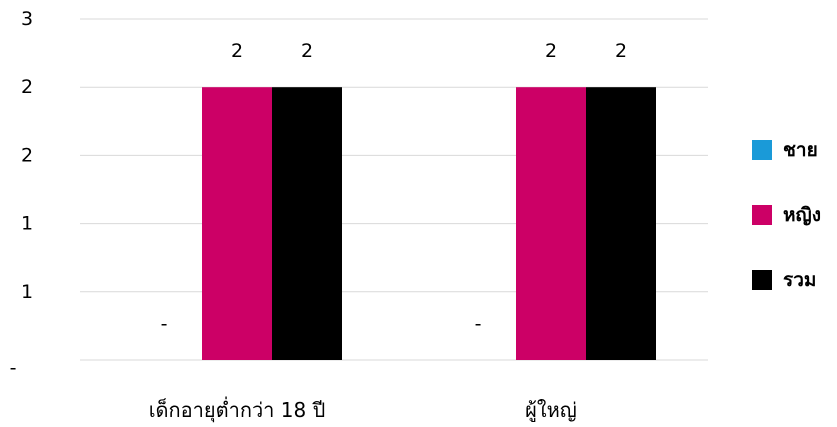 The width and height of the screenshot is (837, 427). What do you see at coordinates (802, 215) in the screenshot?
I see `legend-label: หญิง` at bounding box center [802, 215].